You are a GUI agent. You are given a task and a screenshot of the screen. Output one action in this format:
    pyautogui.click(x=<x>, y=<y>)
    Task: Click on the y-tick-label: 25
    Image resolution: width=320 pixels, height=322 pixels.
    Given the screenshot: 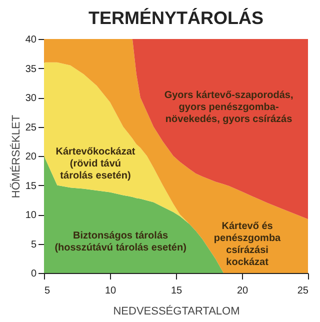 What is the action you would take?
    pyautogui.click(x=31, y=128)
    